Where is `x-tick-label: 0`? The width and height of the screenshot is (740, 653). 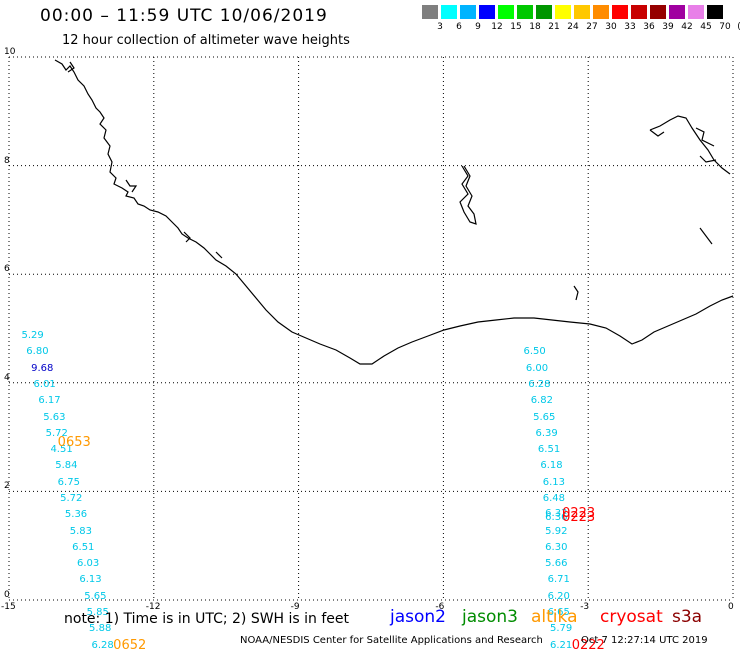
x-tick-label: 0 is located at coordinates (731, 607).